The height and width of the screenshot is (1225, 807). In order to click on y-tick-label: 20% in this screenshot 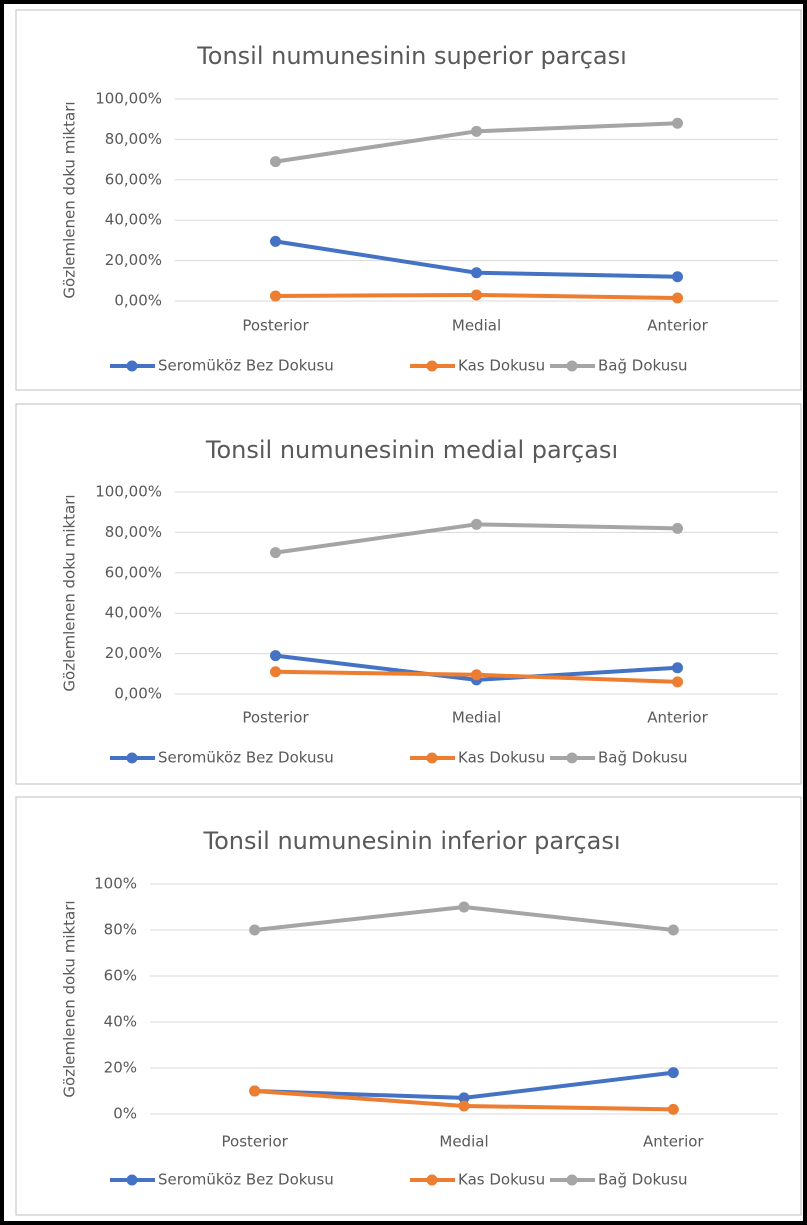, I will do `click(120, 1068)`.